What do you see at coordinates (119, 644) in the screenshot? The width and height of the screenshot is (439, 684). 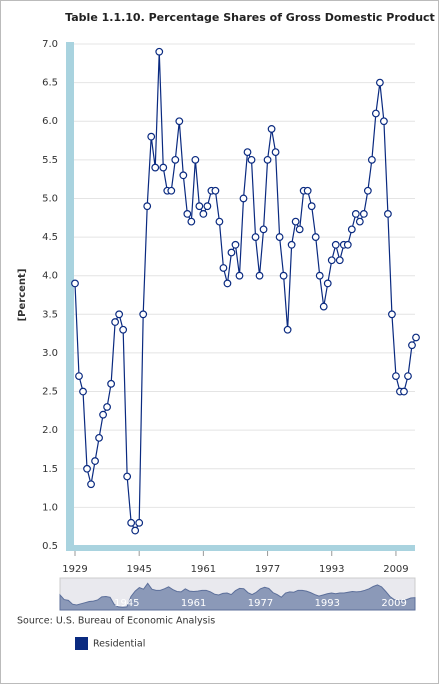 I see `legend-label: Residential` at bounding box center [119, 644].